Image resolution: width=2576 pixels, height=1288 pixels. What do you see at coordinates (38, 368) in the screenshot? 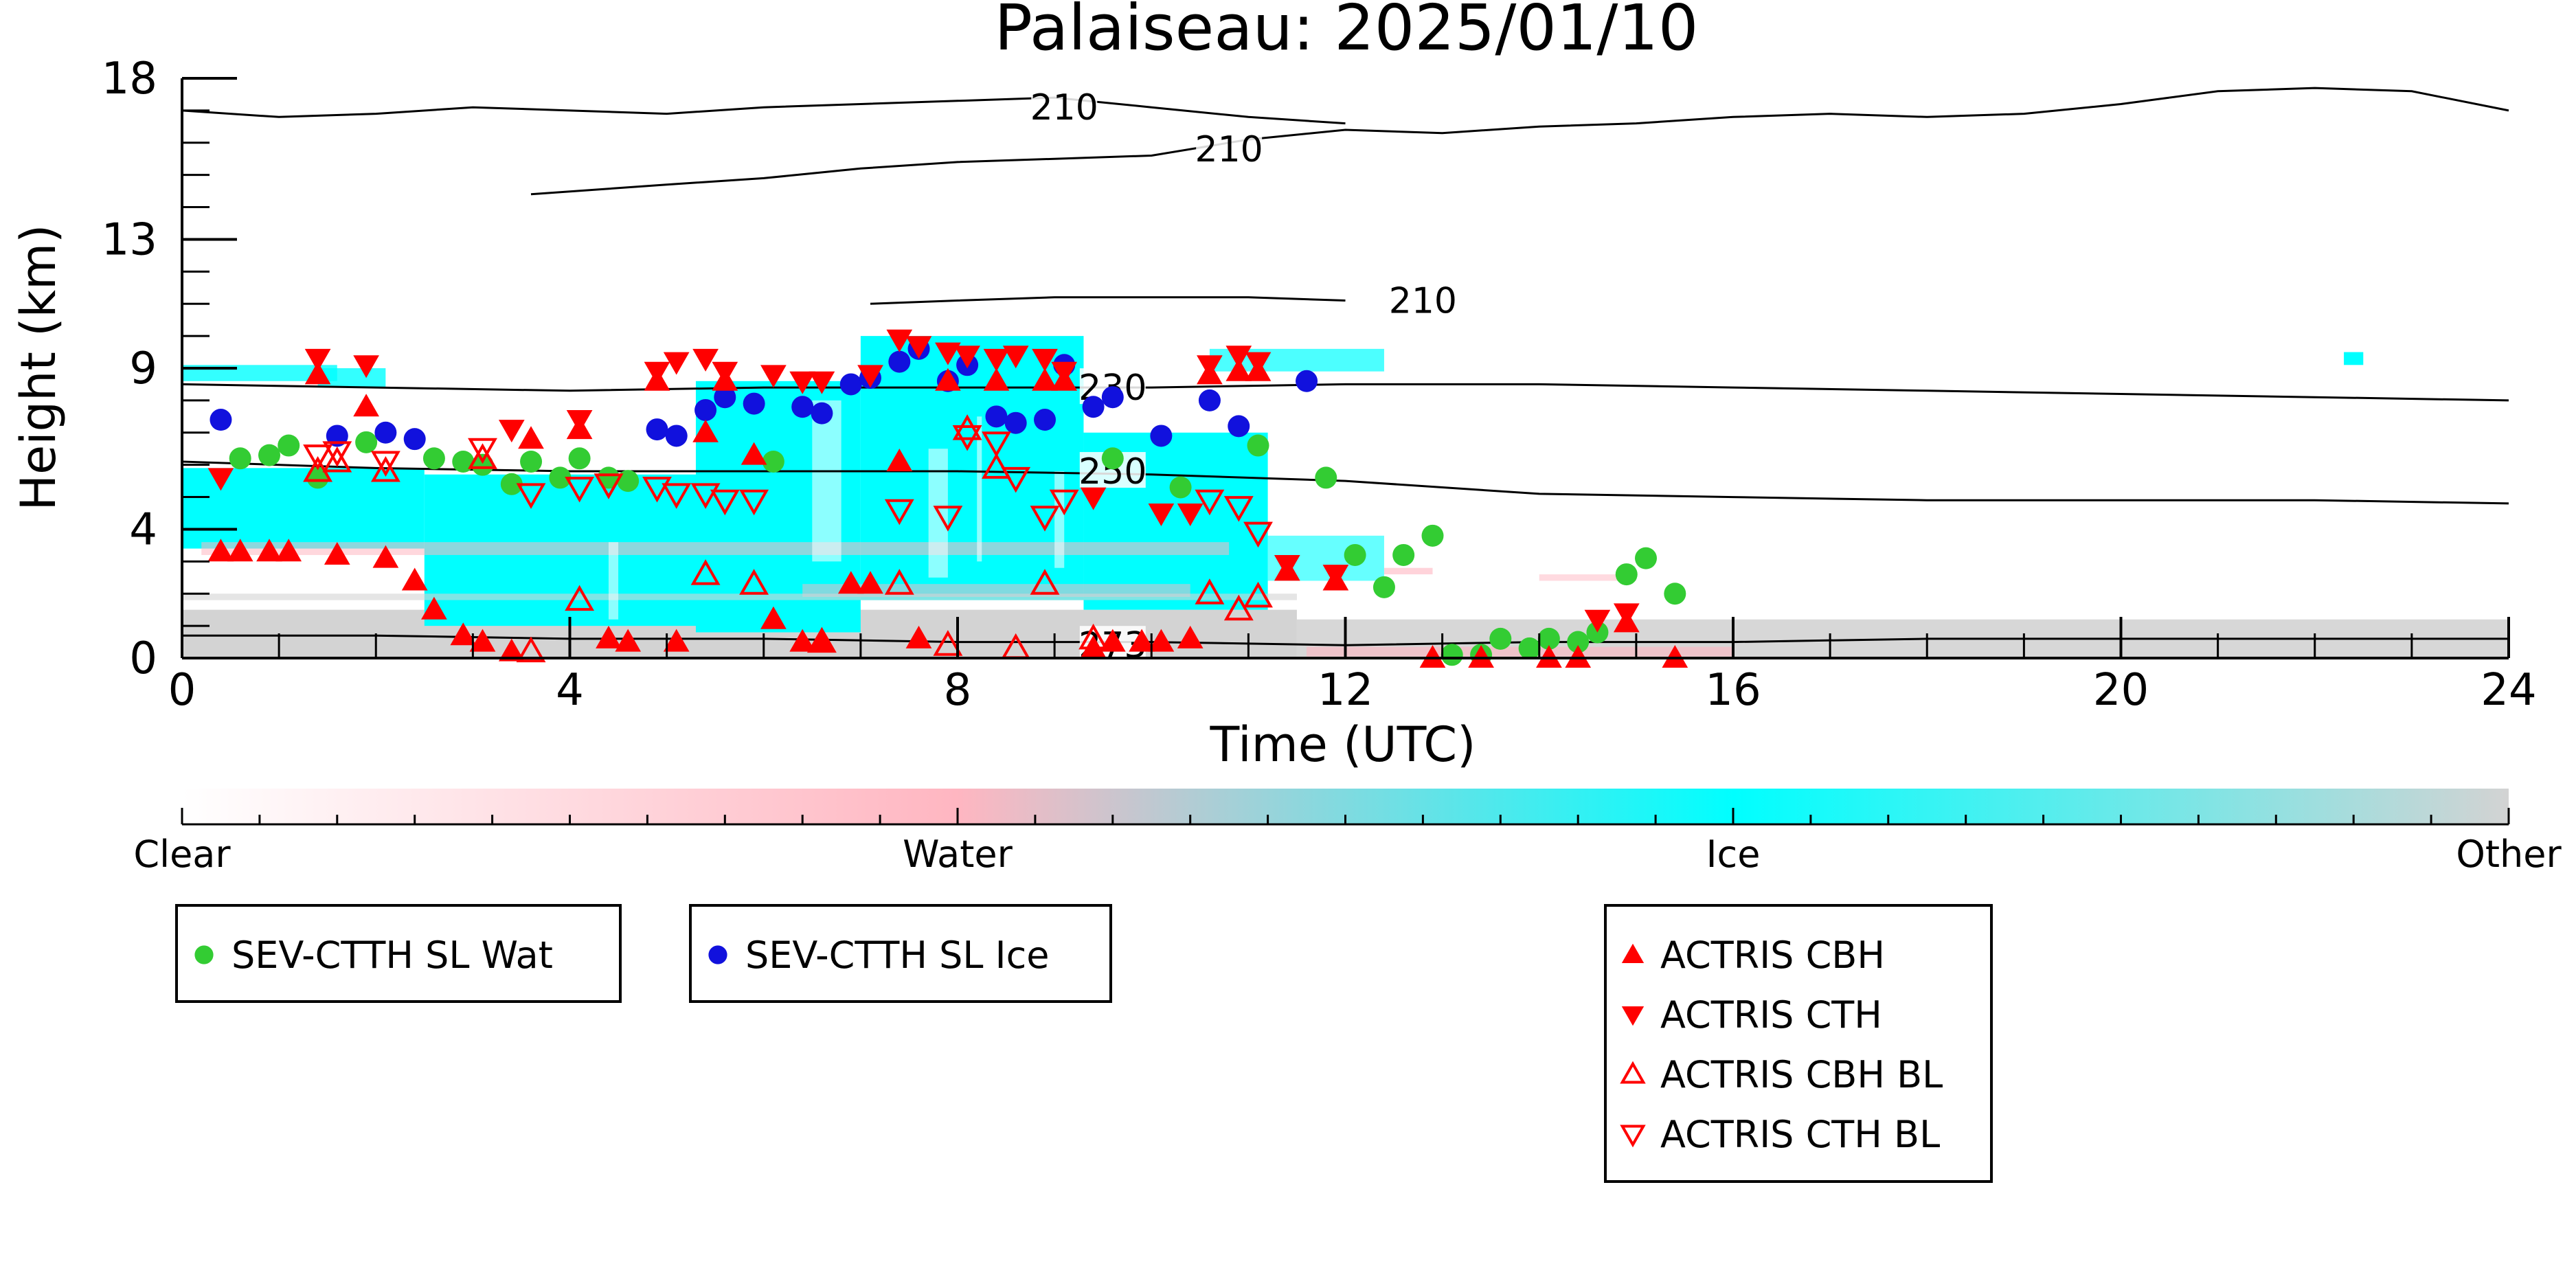
I see `y-axis-label: Height (km)` at bounding box center [38, 368].